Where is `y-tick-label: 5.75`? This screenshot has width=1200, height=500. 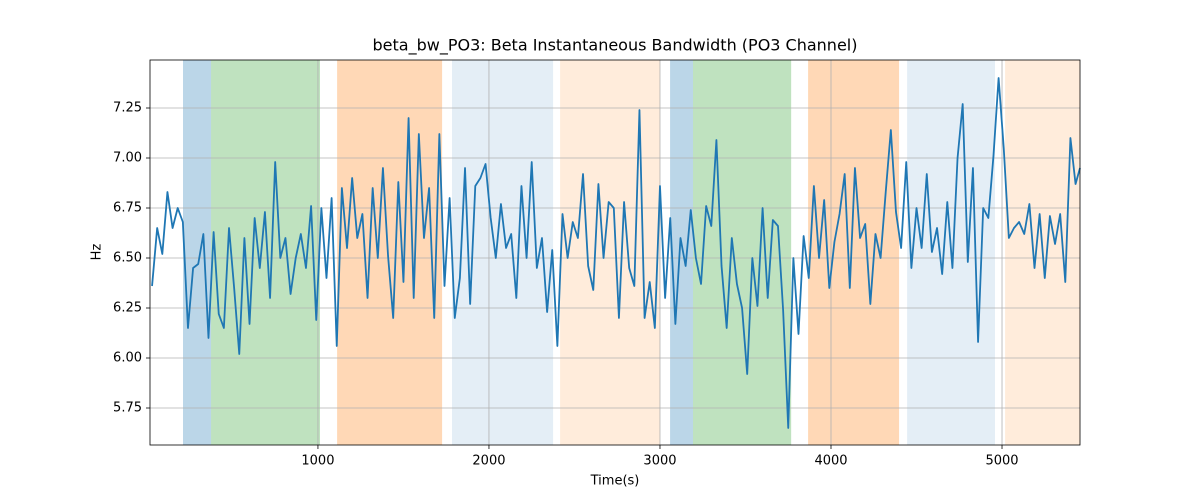 y-tick-label: 5.75 is located at coordinates (127, 408).